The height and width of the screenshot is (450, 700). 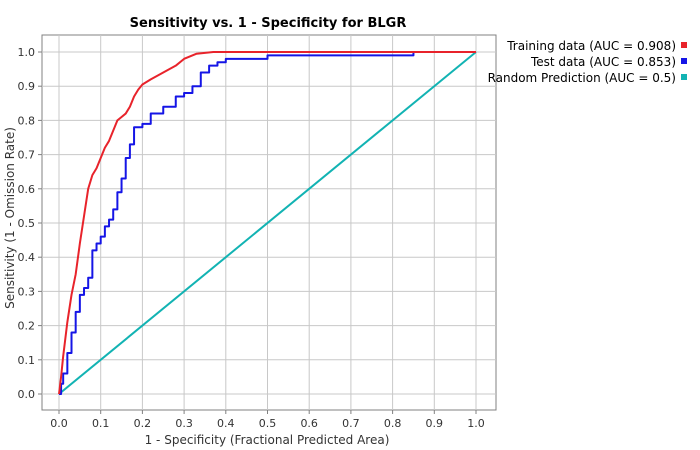 I want to click on y-tick-label: 0.7, so click(x=27, y=155).